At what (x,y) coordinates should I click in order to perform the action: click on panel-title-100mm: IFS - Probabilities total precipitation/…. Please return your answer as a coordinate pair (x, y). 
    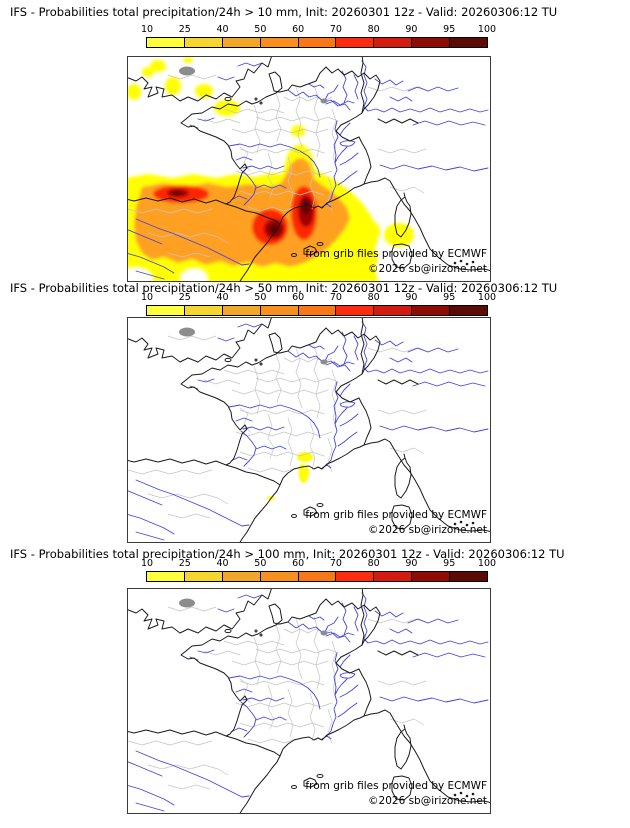
    Looking at the image, I should click on (287, 554).